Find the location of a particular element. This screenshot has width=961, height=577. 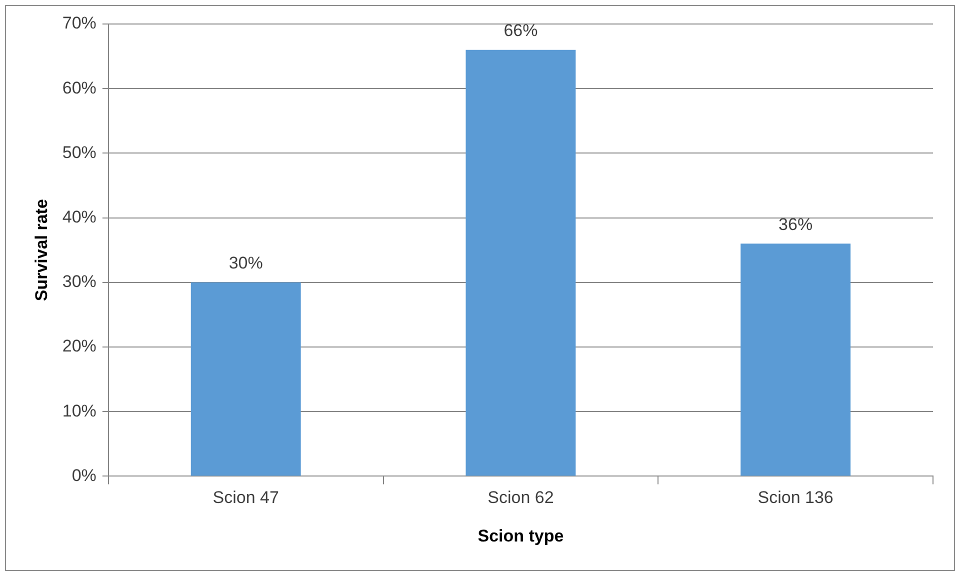

x-axis-title: Scion type is located at coordinates (521, 536).